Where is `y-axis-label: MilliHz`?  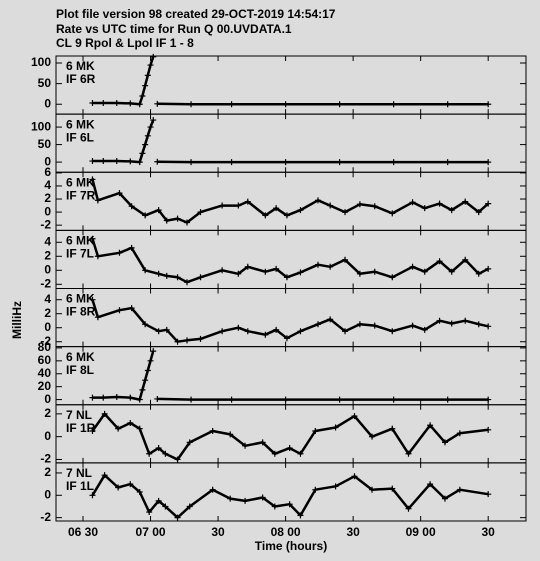
y-axis-label: MilliHz is located at coordinates (17, 320).